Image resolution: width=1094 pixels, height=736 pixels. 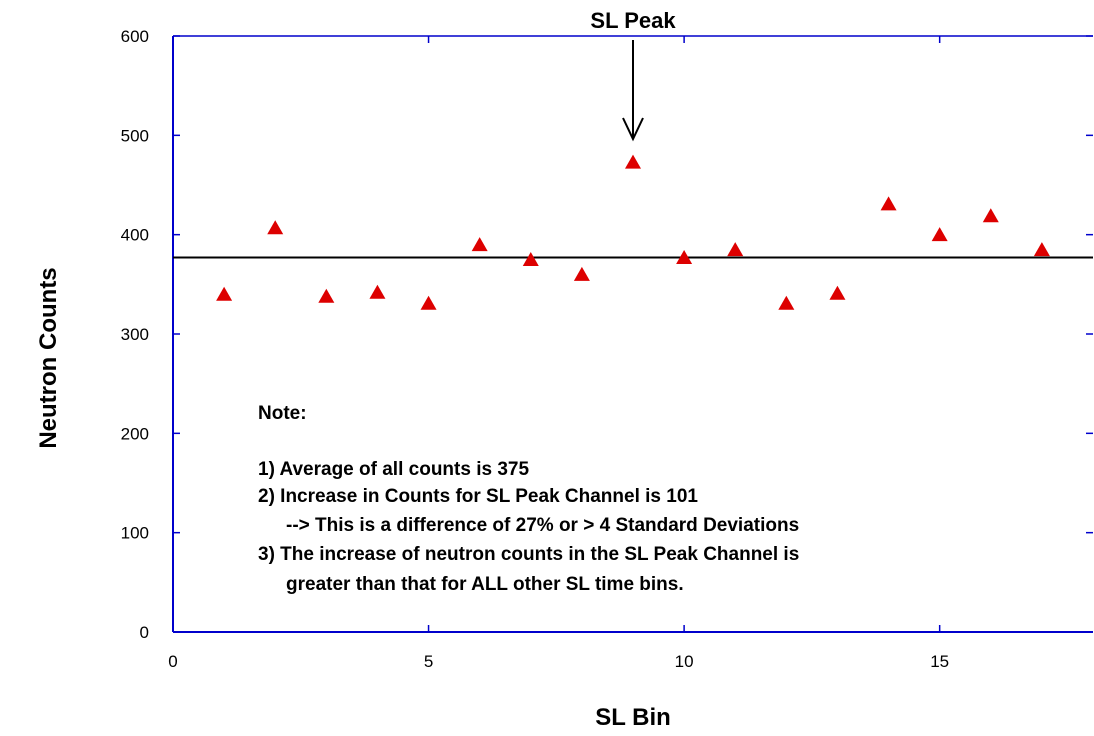 What do you see at coordinates (135, 235) in the screenshot?
I see `y-tick-label: 400` at bounding box center [135, 235].